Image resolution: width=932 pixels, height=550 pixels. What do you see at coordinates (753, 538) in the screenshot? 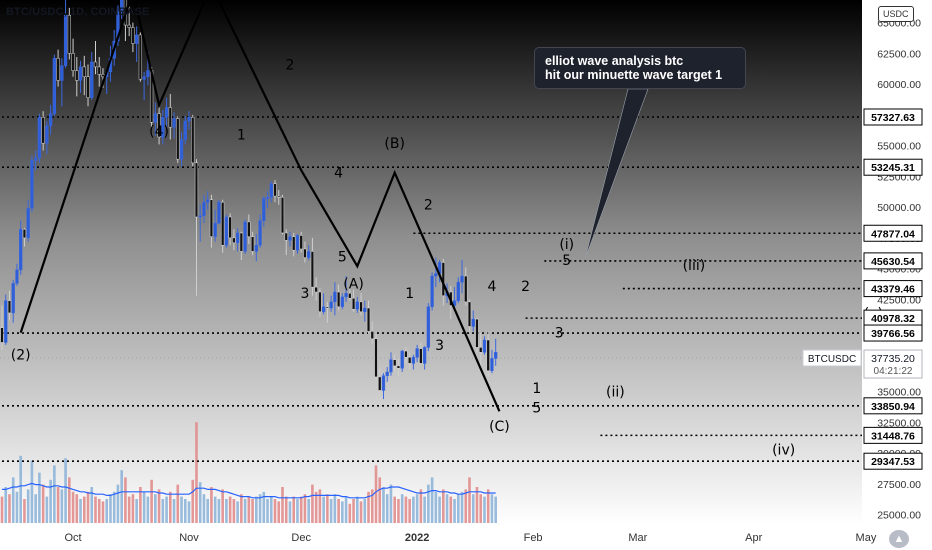
I see `time-tick-label: Apr` at bounding box center [753, 538].